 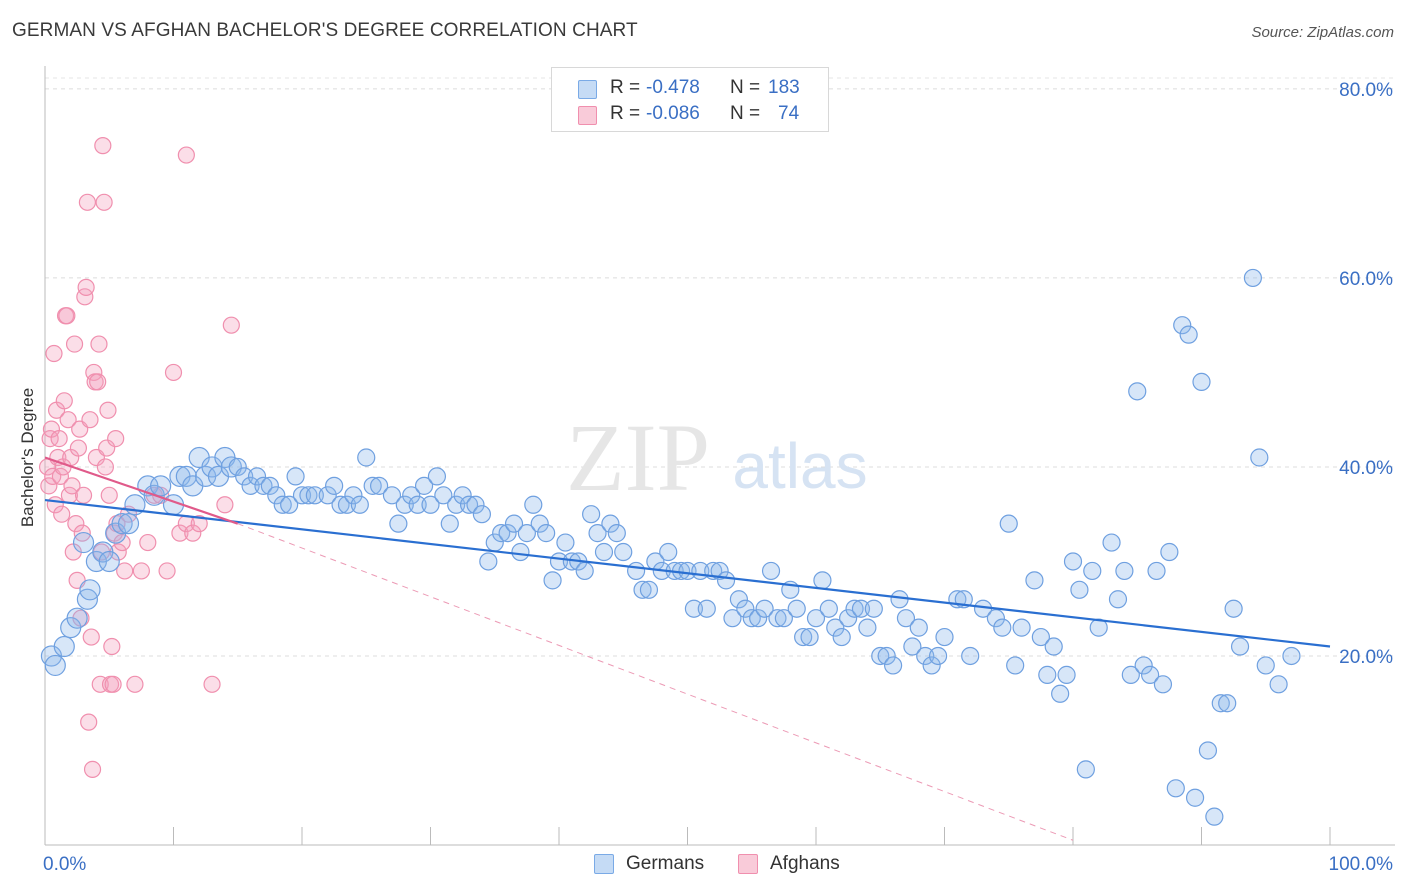 I want to click on legend-label-afghans: Afghans, so click(x=805, y=863).